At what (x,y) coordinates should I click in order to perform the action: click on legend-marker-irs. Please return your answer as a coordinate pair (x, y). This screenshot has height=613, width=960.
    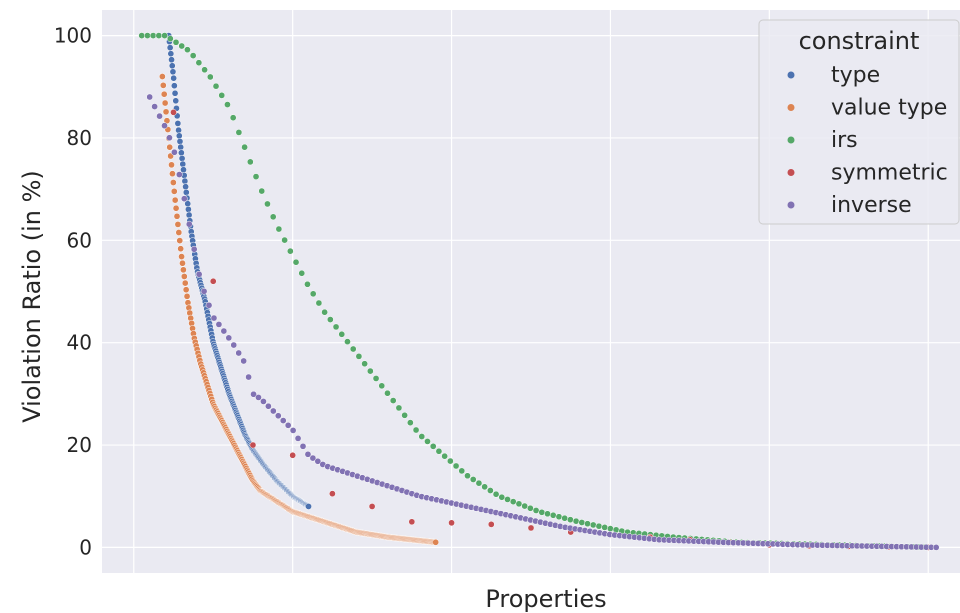
    Looking at the image, I should click on (791, 140).